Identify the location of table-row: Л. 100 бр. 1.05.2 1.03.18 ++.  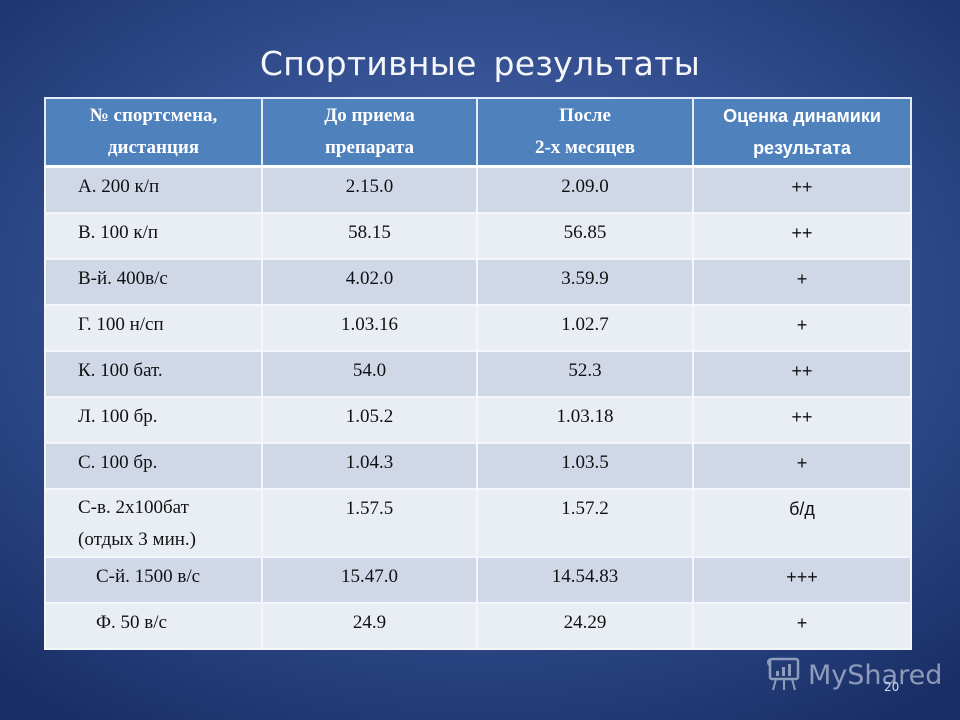
(478, 420).